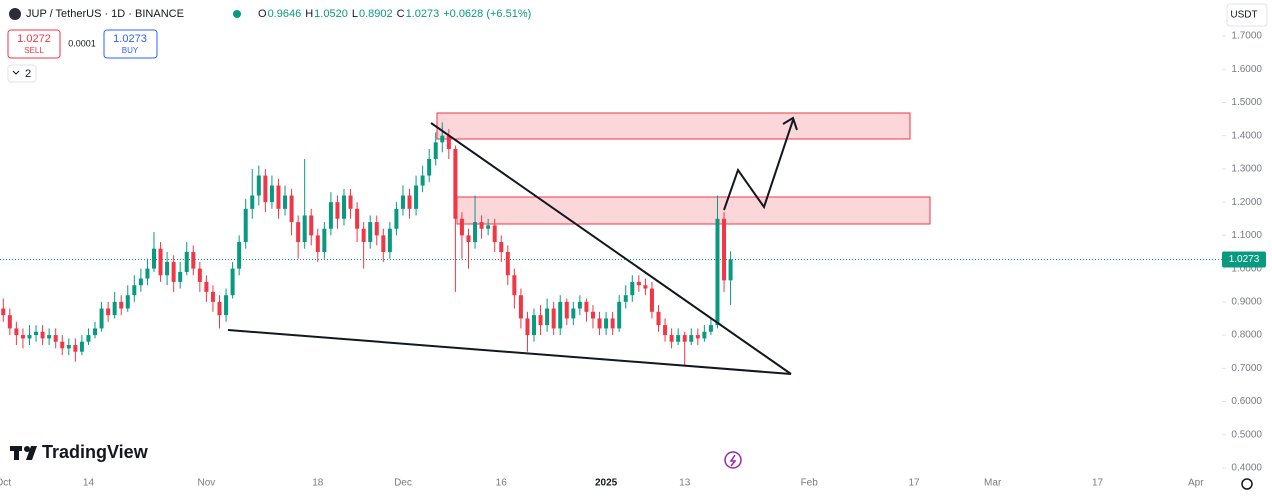 This screenshot has width=1272, height=496. Describe the element at coordinates (82, 43) in the screenshot. I see `spread: 0.0001` at that location.